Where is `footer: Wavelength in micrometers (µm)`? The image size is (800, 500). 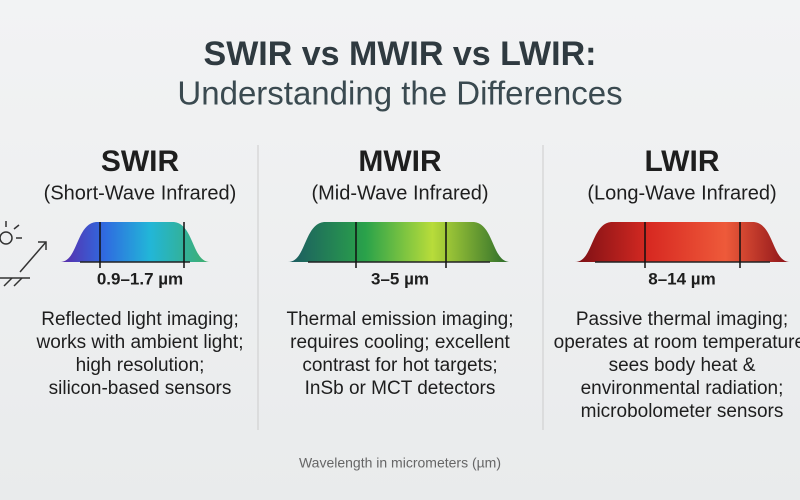 footer: Wavelength in micrometers (µm) is located at coordinates (400, 463).